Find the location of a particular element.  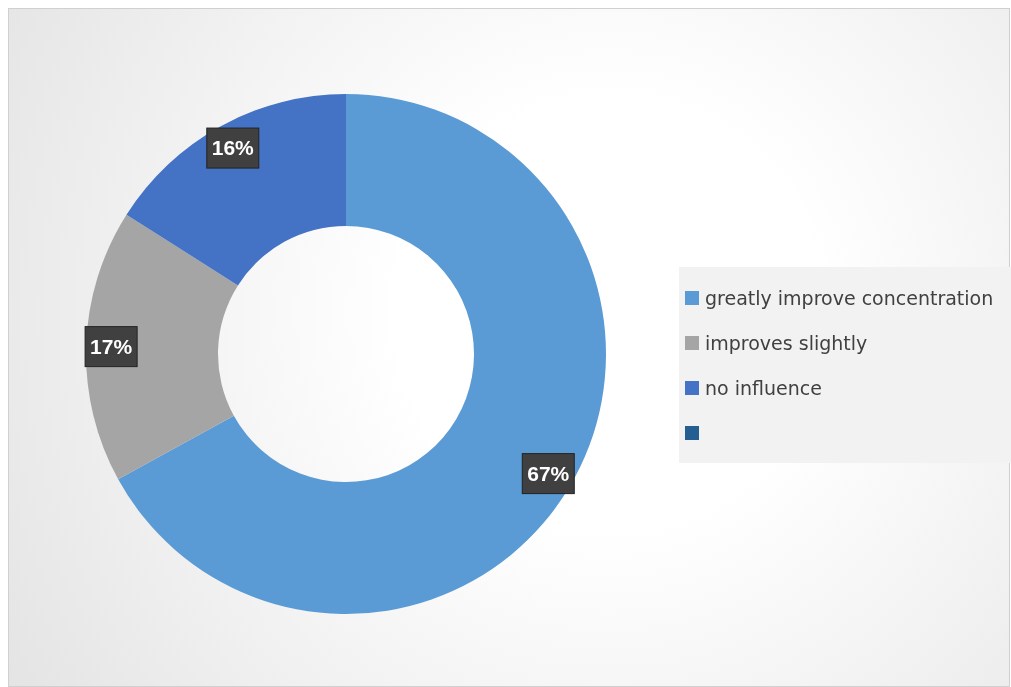

data-label: 17% is located at coordinates (111, 346).